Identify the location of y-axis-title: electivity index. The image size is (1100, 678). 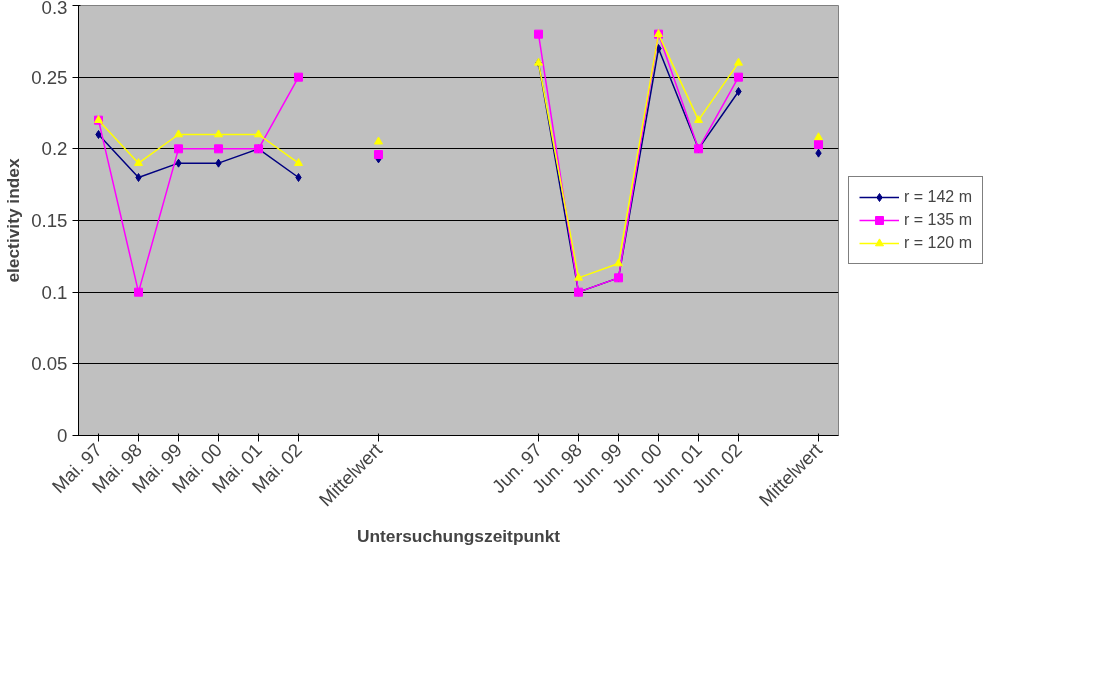
(13, 220).